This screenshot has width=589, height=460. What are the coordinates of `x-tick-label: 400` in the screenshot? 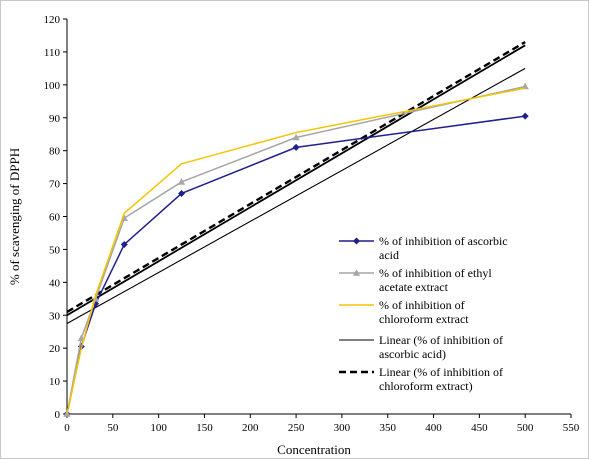 It's located at (433, 428).